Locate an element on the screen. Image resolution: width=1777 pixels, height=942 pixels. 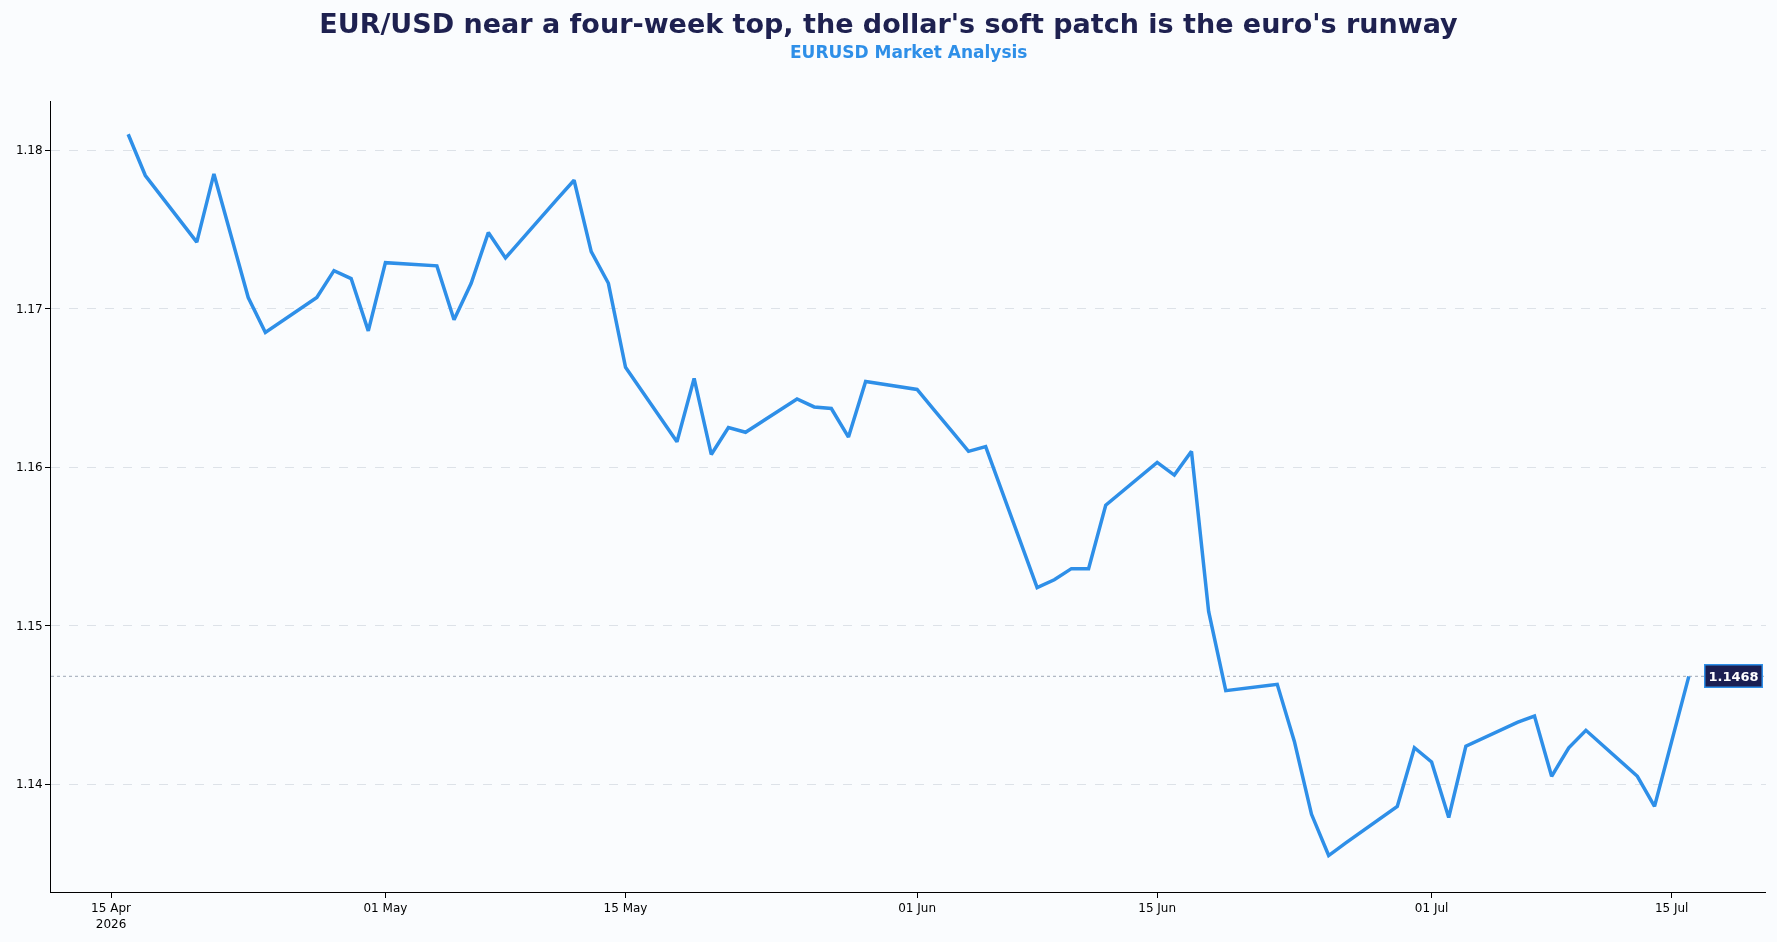
y-tick-label: 1.14 is located at coordinates (29, 784).